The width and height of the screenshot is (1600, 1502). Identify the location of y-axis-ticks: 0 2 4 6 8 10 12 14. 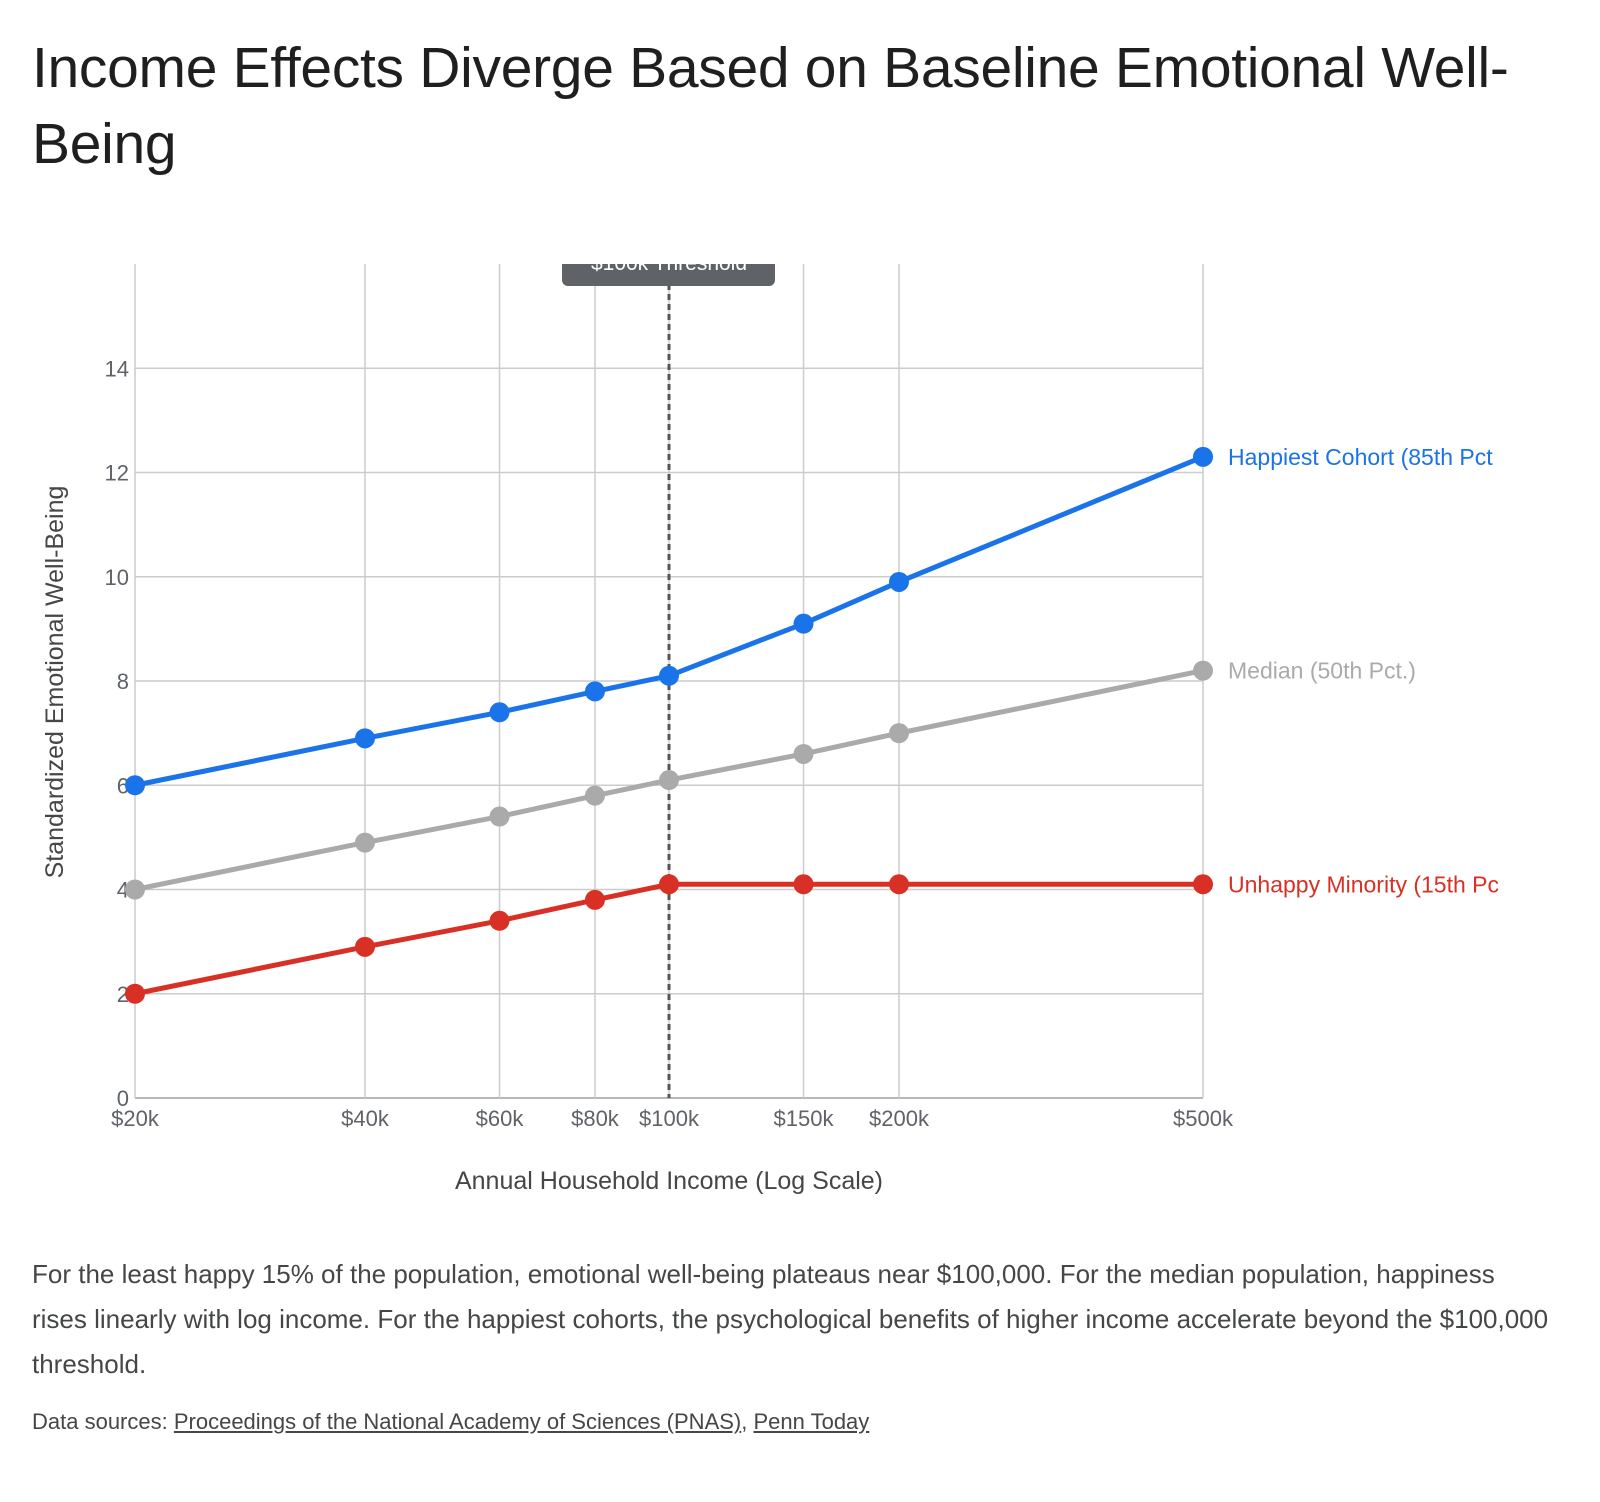
(117, 733).